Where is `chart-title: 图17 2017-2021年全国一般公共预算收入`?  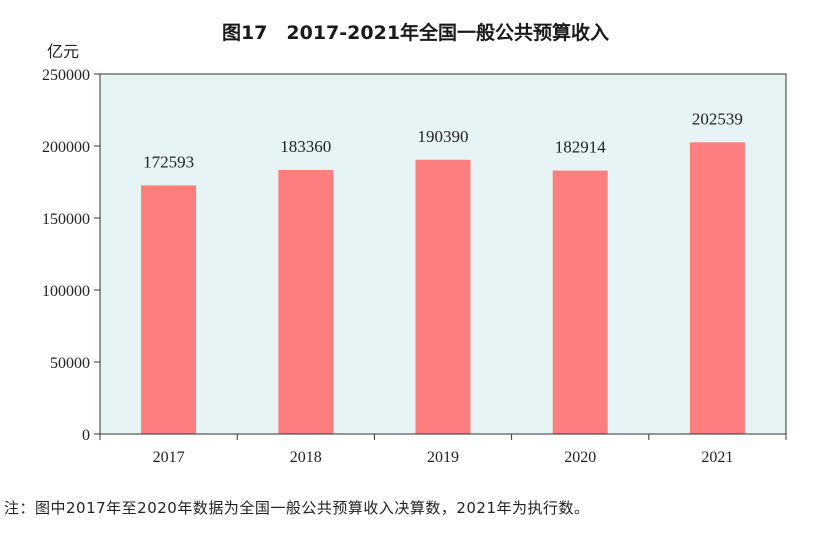
chart-title: 图17 2017-2021年全国一般公共预算收入 is located at coordinates (415, 33).